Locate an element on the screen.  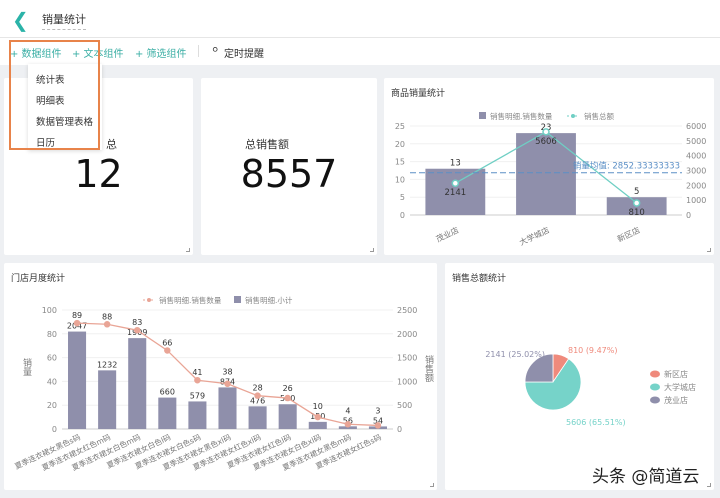
y2-tick-label: 2500 is located at coordinates (407, 310).